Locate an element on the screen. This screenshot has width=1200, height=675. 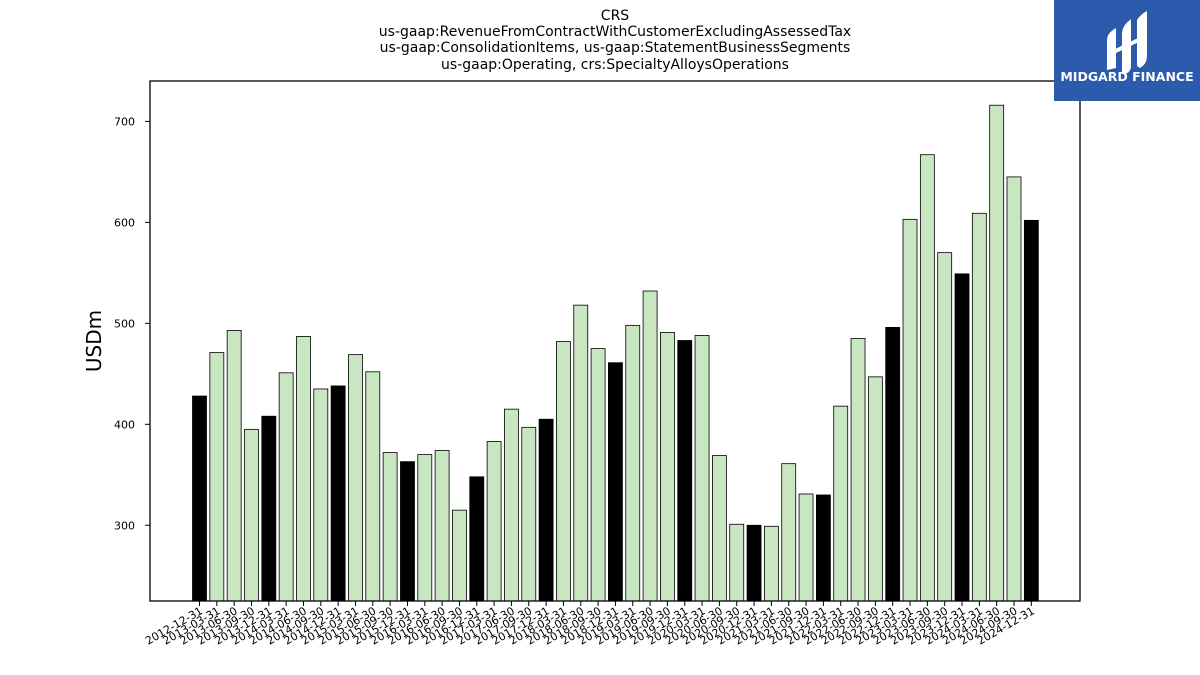
y-tick-label: 400 is located at coordinates (124, 424).